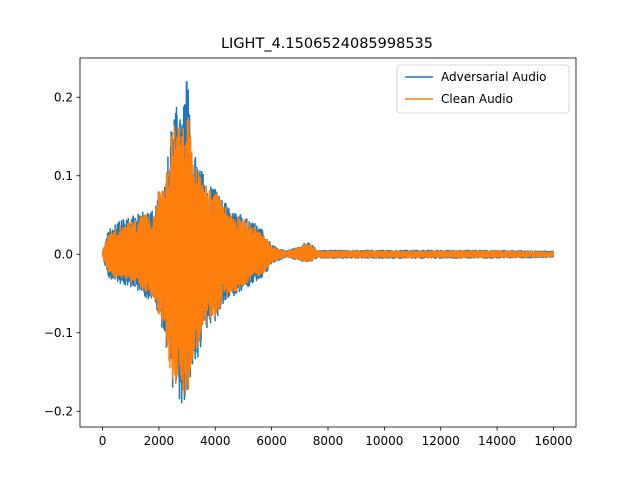 This screenshot has width=640, height=480. I want to click on x-tick-label: 10000, so click(384, 441).